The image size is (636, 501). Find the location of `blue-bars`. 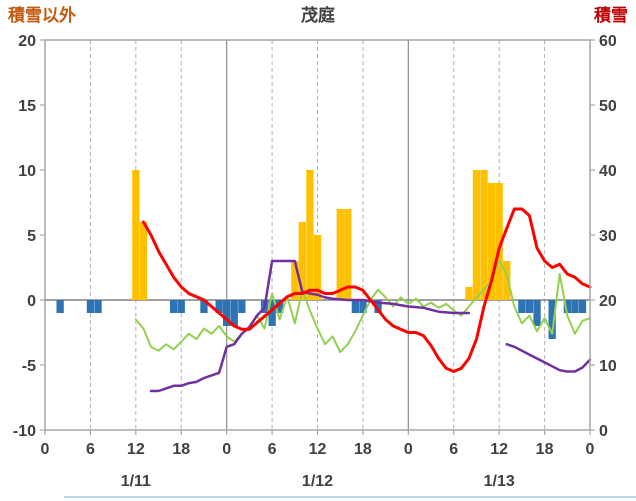

blue-bars is located at coordinates (321, 319).